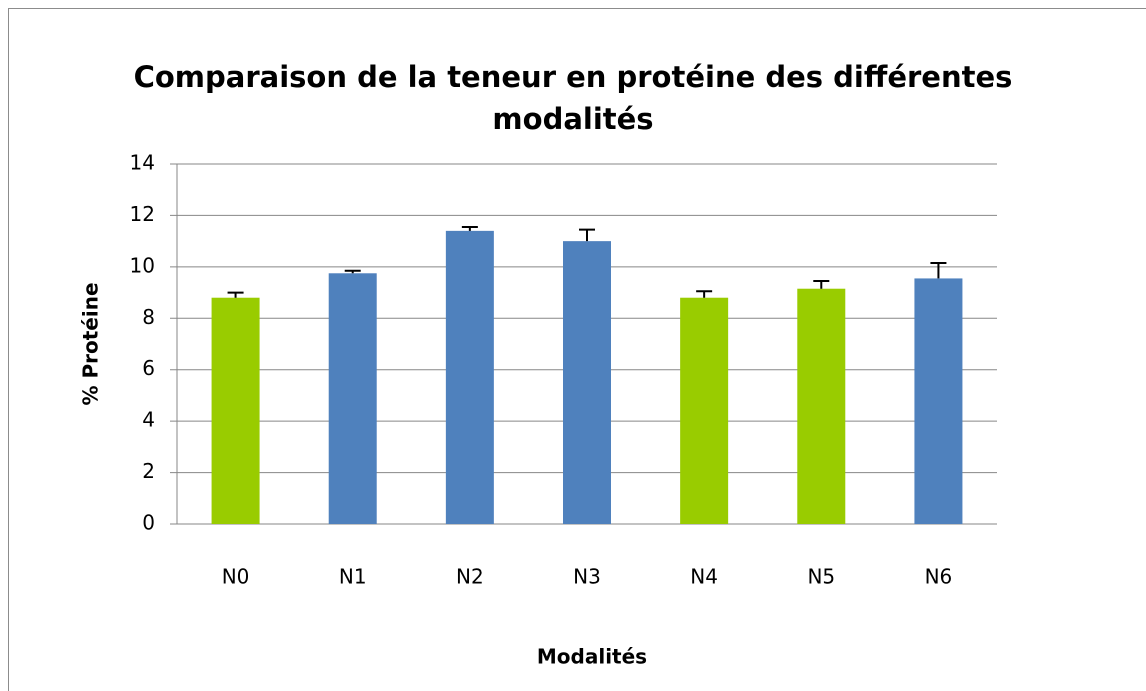 This screenshot has height=691, width=1146. Describe the element at coordinates (91, 343) in the screenshot. I see `y-axis-label: % Protéine` at that location.